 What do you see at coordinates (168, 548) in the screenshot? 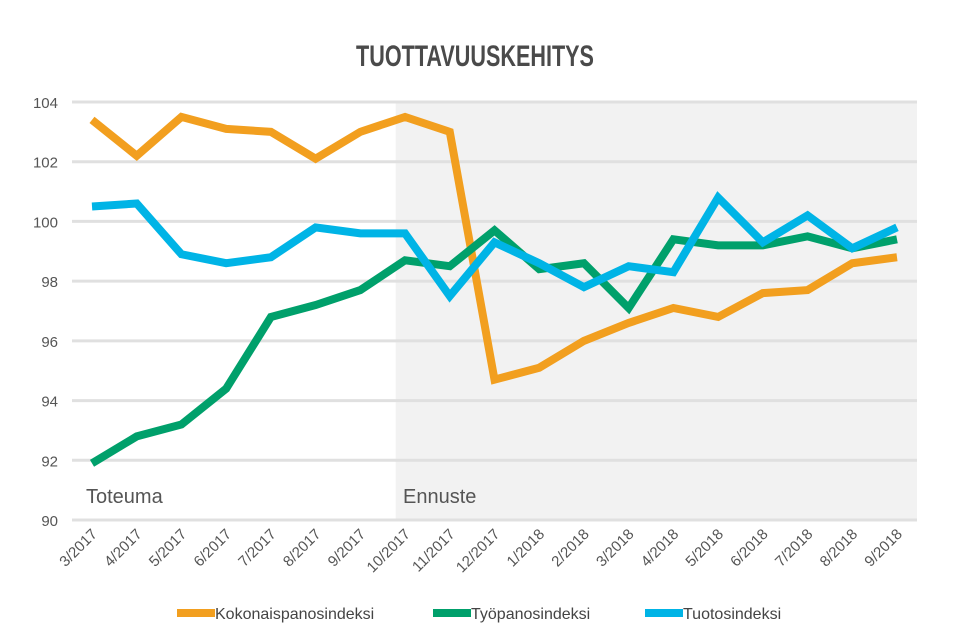
I see `x-tick-label: 5/2017` at bounding box center [168, 548].